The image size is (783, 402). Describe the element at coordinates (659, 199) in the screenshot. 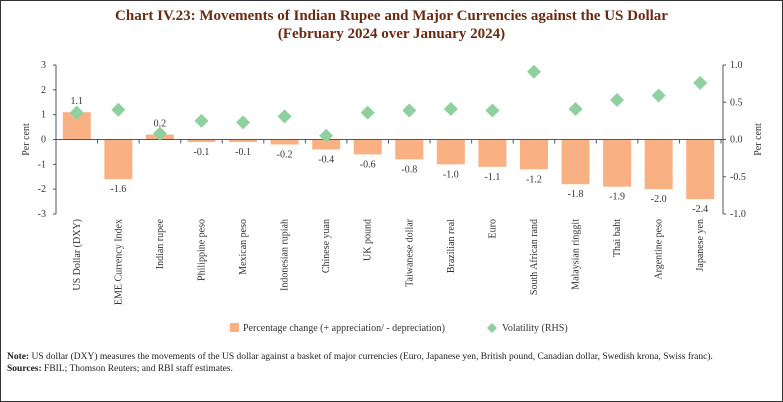

I see `data-label: -2.0` at that location.